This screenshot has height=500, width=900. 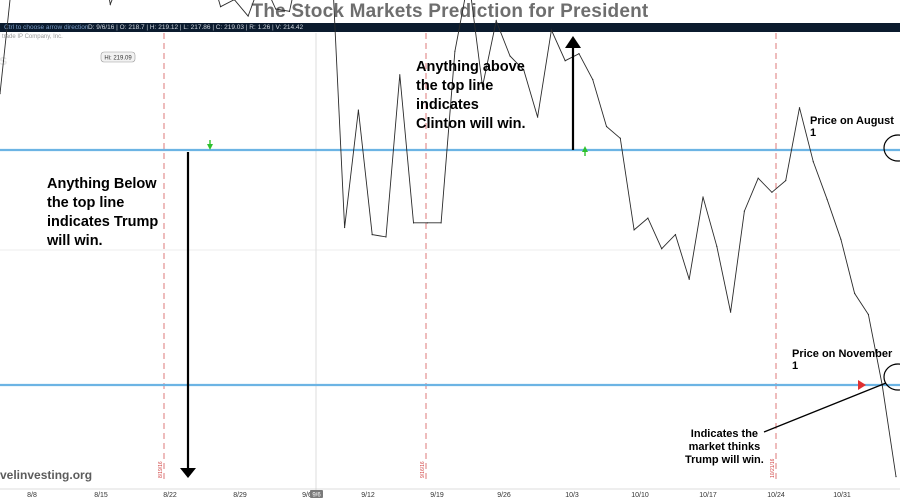 What do you see at coordinates (825, 407) in the screenshot?
I see `annotation-pointer-line` at bounding box center [825, 407].